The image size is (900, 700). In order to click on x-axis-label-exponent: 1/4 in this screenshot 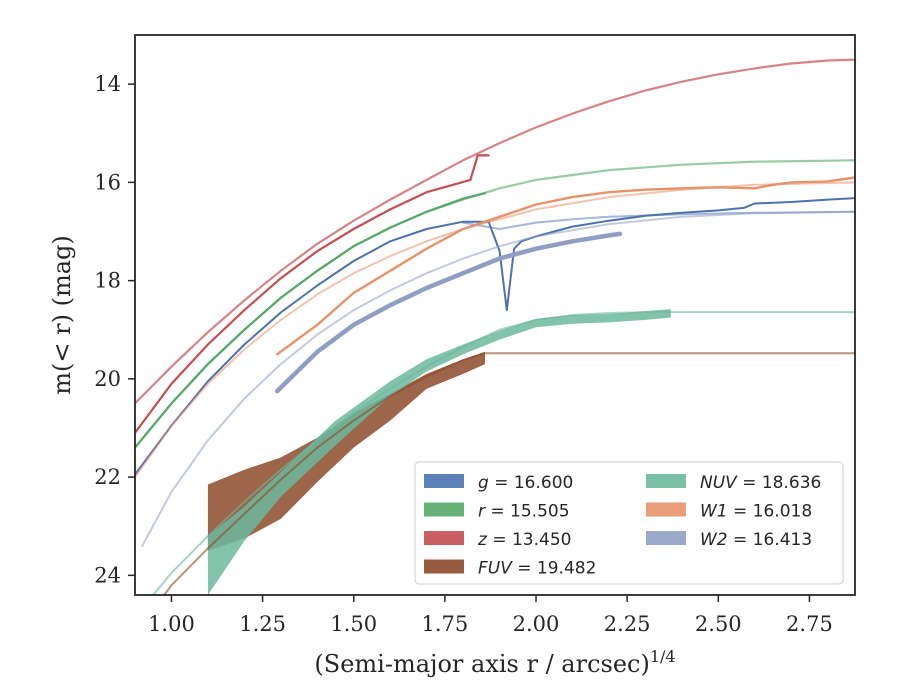, I will do `click(663, 656)`.